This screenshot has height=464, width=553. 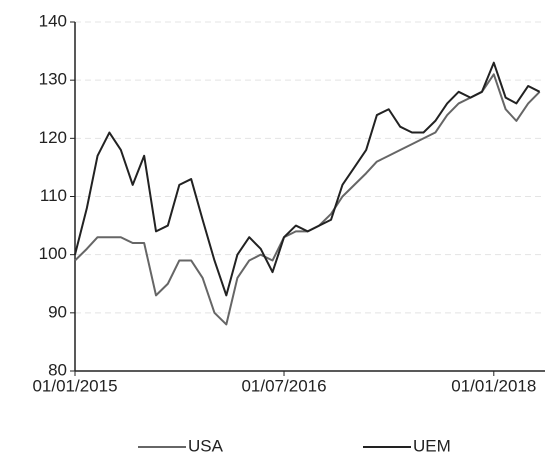 What do you see at coordinates (53, 20) in the screenshot?
I see `y-tick-label: 140` at bounding box center [53, 20].